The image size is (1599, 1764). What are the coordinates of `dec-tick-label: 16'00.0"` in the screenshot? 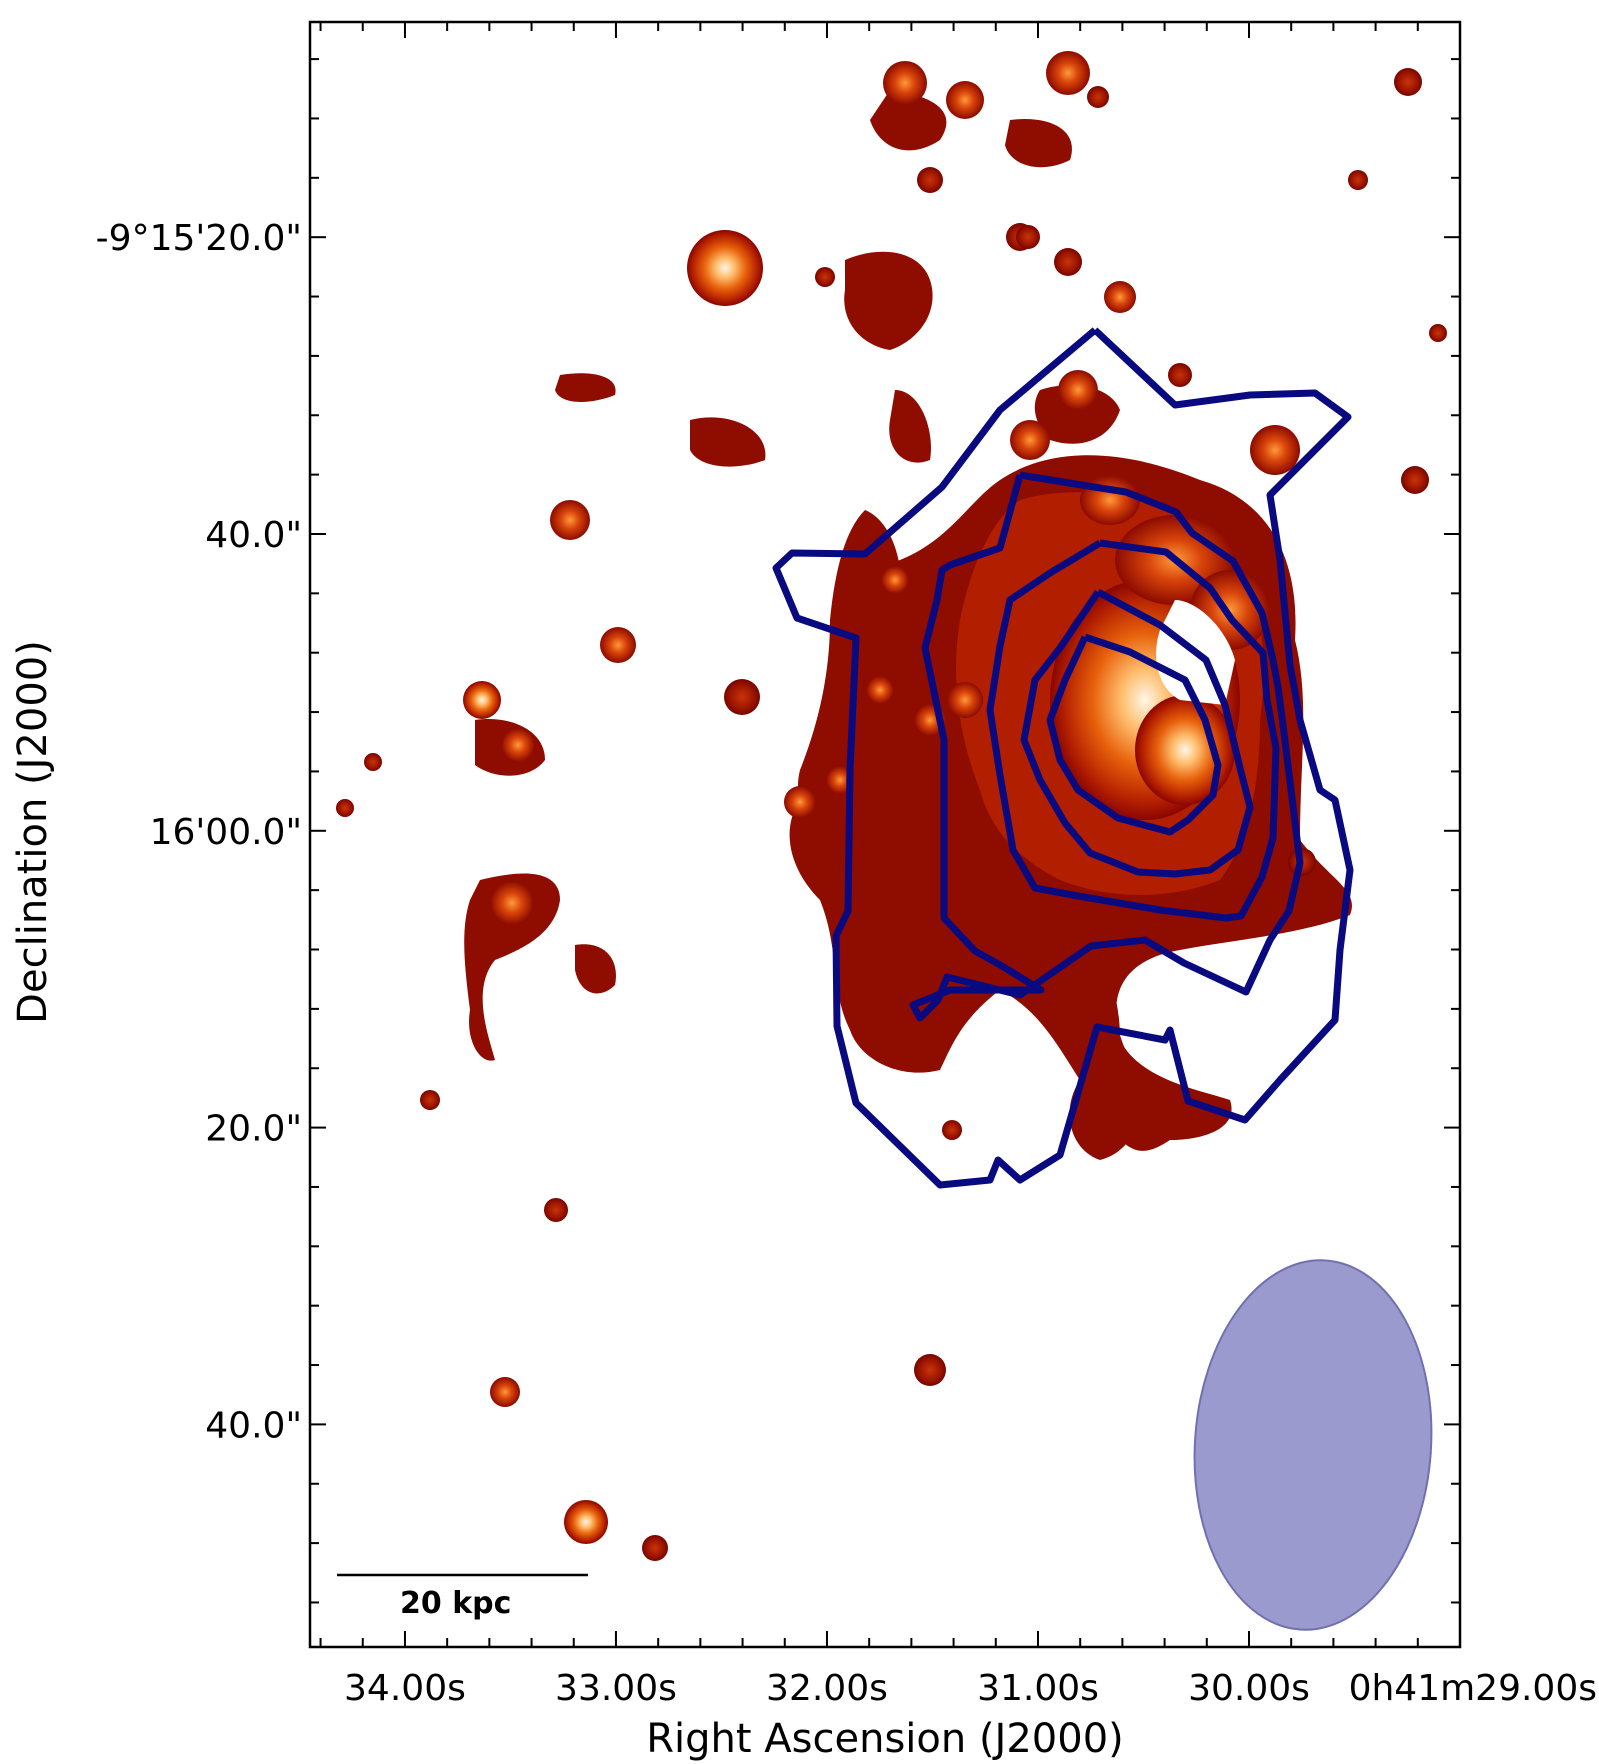 It's located at (226, 832).